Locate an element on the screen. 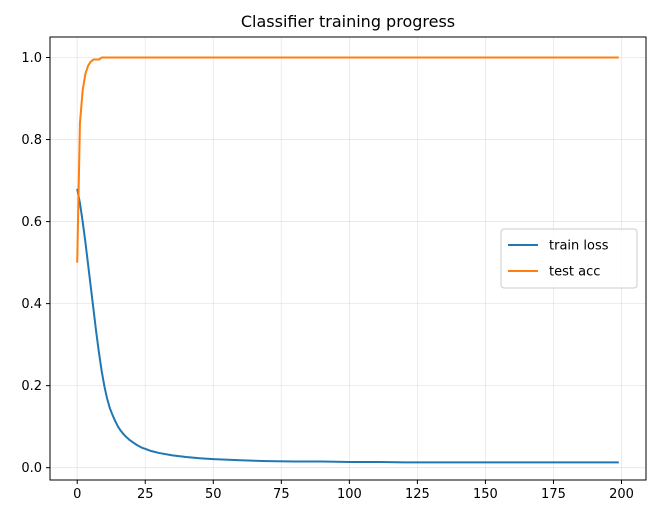 Image resolution: width=657 pixels, height=522 pixels. x-tick-label: 75 is located at coordinates (281, 494).